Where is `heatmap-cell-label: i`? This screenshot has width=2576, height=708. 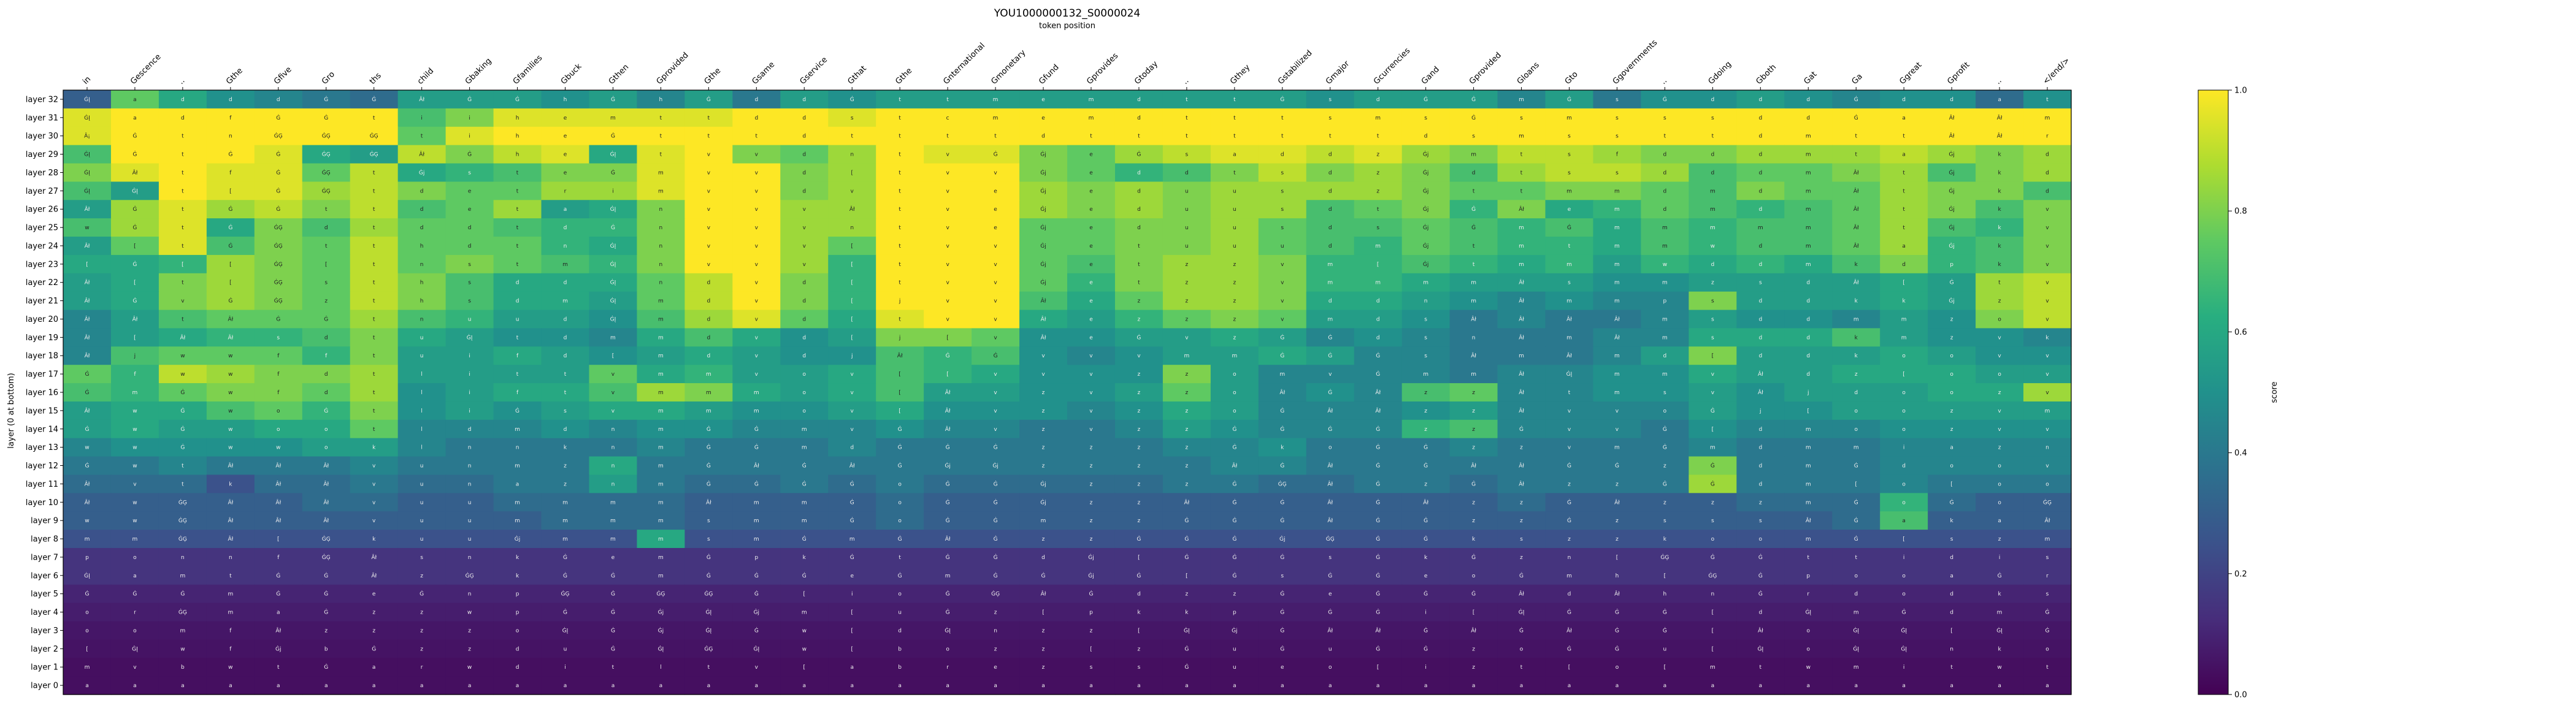 heatmap-cell-label: i is located at coordinates (469, 356).